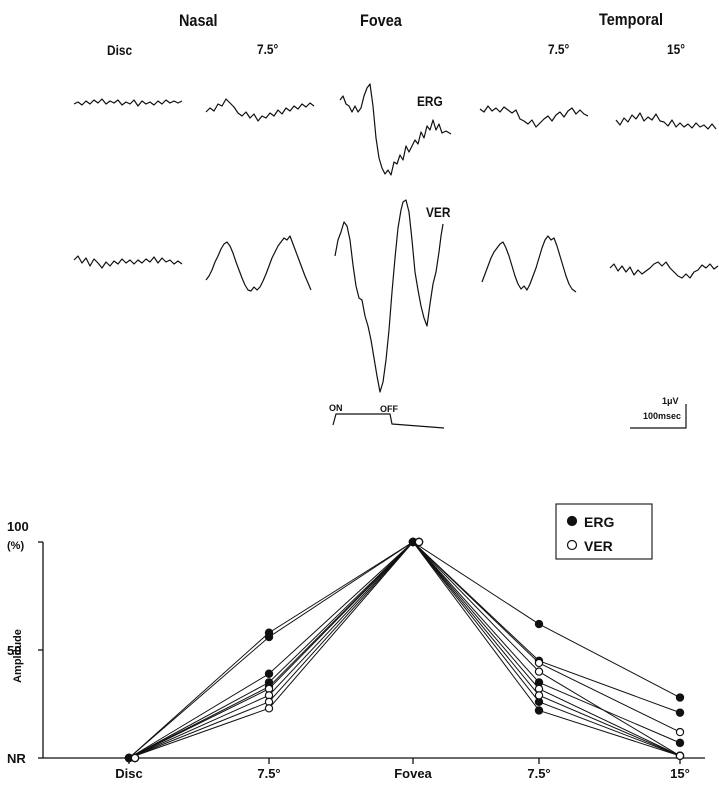 This screenshot has height=804, width=719. I want to click on legend-label-erg: ERG, so click(599, 522).